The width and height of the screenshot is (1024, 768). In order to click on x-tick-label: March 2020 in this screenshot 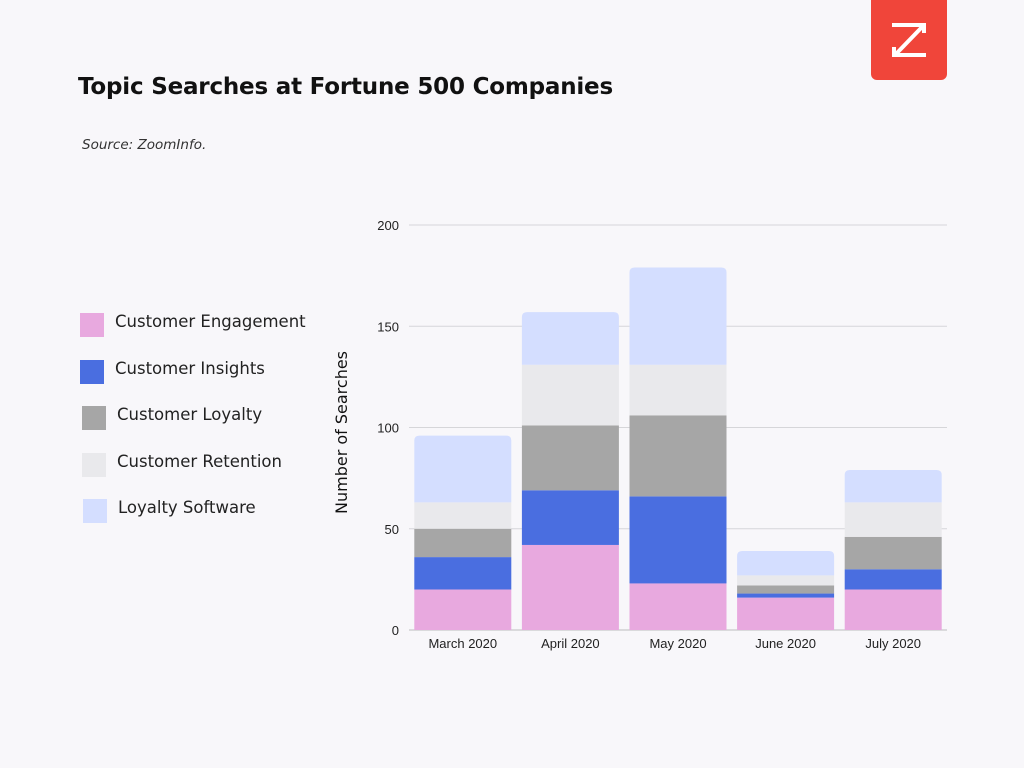, I will do `click(462, 643)`.